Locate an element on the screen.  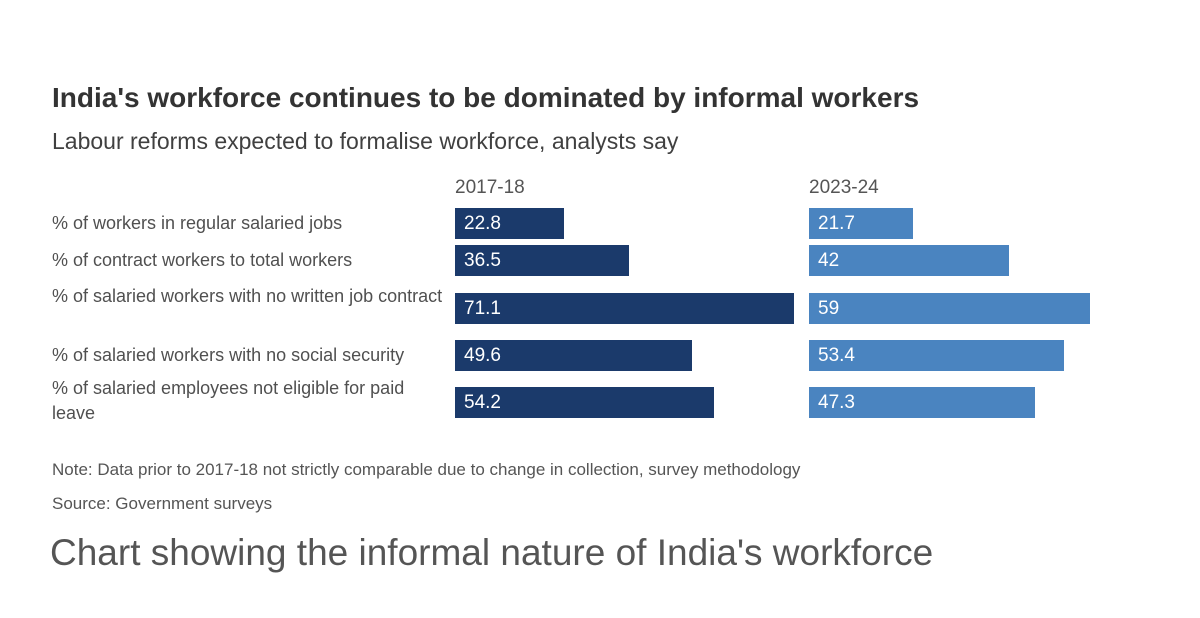
bar-2023-24: 47.3 is located at coordinates (922, 402).